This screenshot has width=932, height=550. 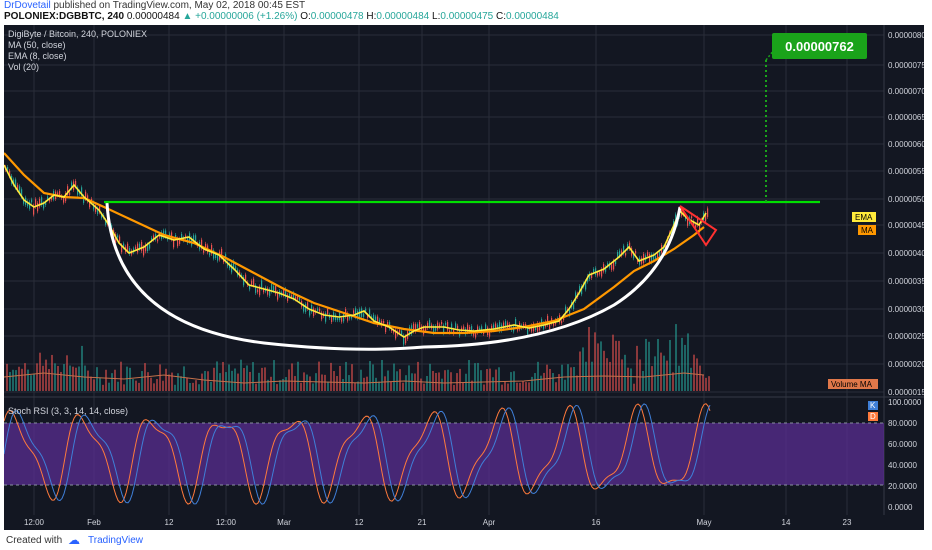 What do you see at coordinates (64, 16) in the screenshot?
I see `symbol-label: POLONIEX:DGBBTC, 240` at bounding box center [64, 16].